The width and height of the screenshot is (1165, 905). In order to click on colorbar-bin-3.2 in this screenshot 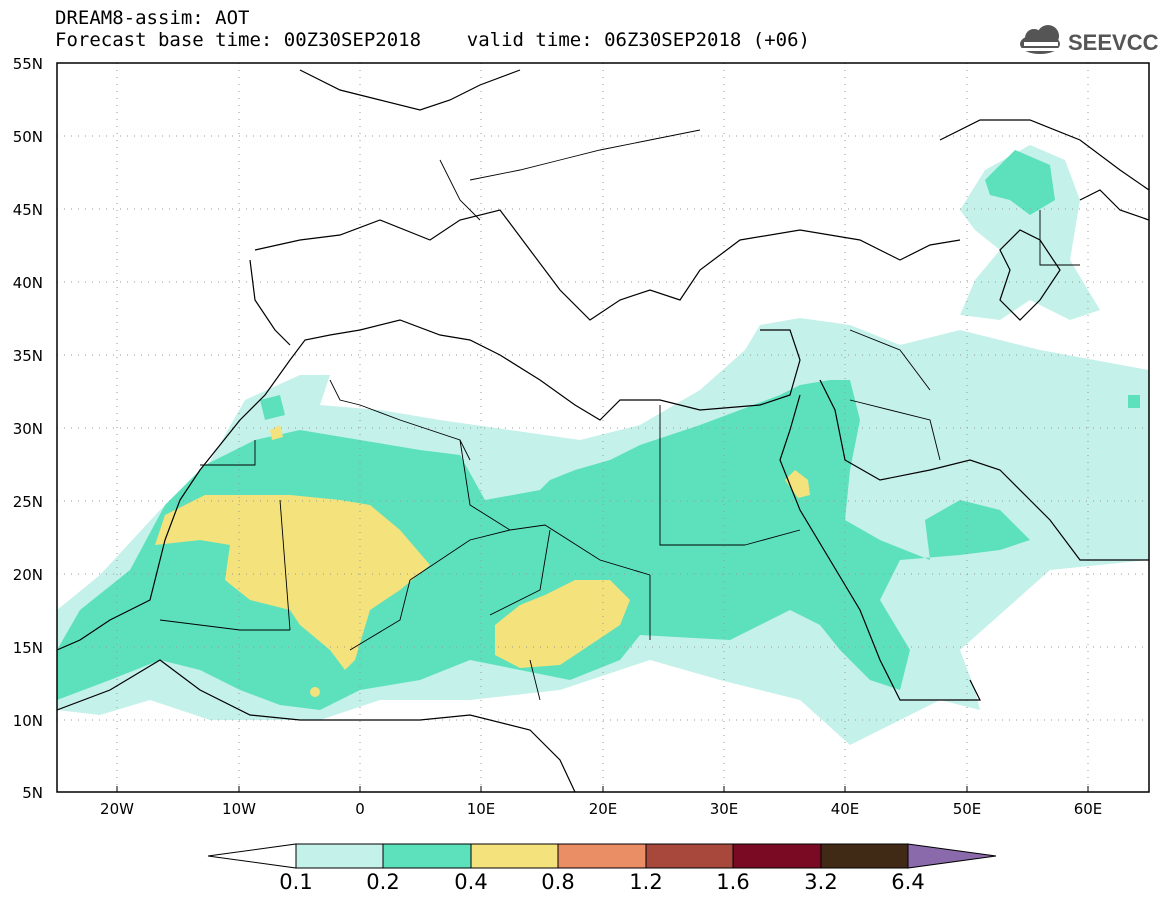, I will do `click(864, 856)`.